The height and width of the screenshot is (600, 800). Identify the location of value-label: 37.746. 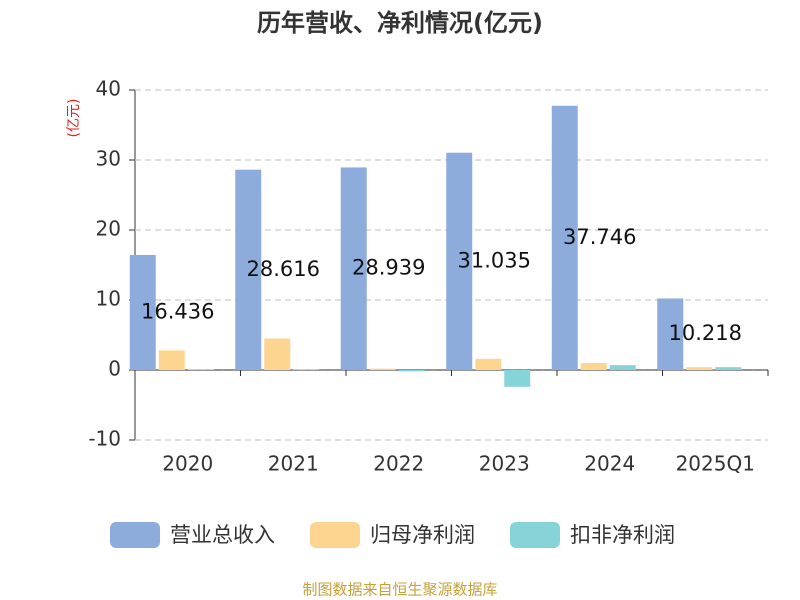
(599, 237).